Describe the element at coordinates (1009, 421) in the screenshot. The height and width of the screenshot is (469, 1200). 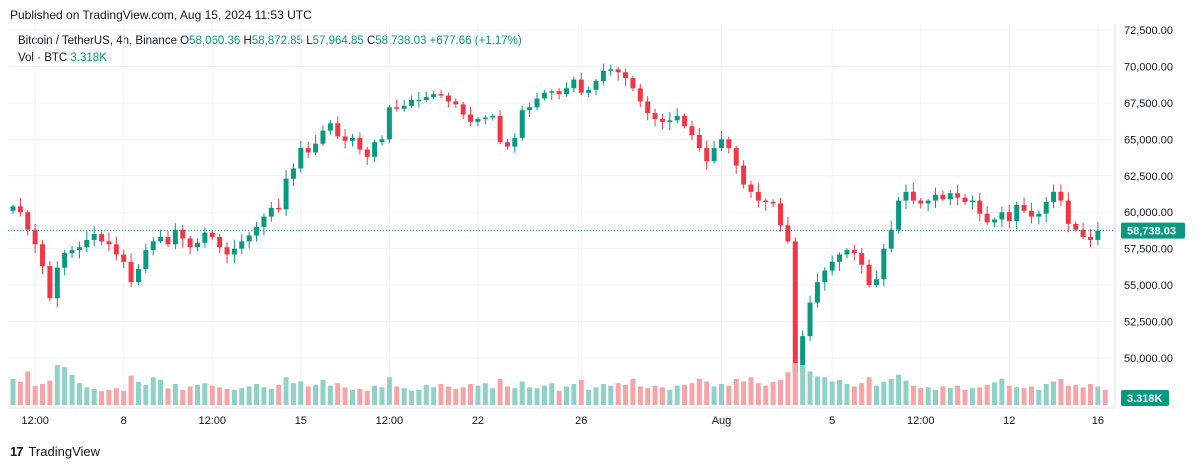
I see `x-tick-label: 12` at that location.